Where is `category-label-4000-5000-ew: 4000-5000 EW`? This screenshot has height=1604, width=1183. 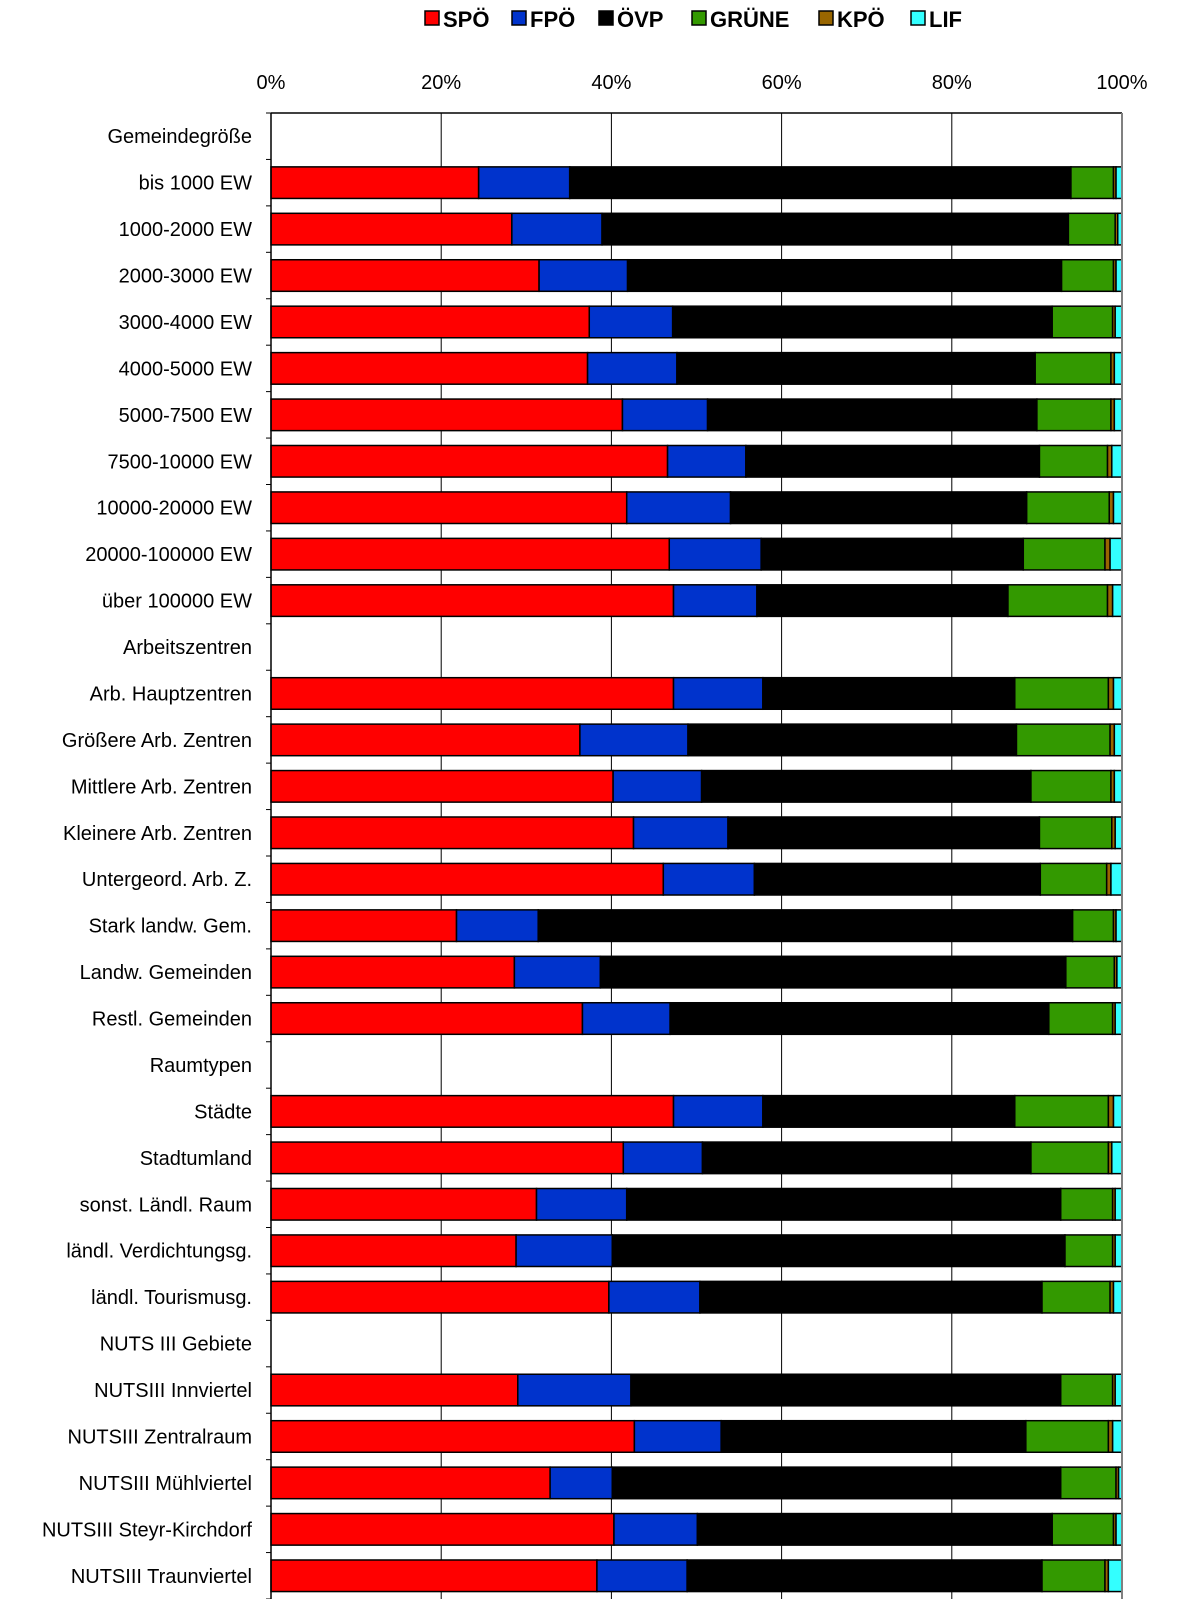 category-label-4000-5000-ew: 4000-5000 EW is located at coordinates (186, 369).